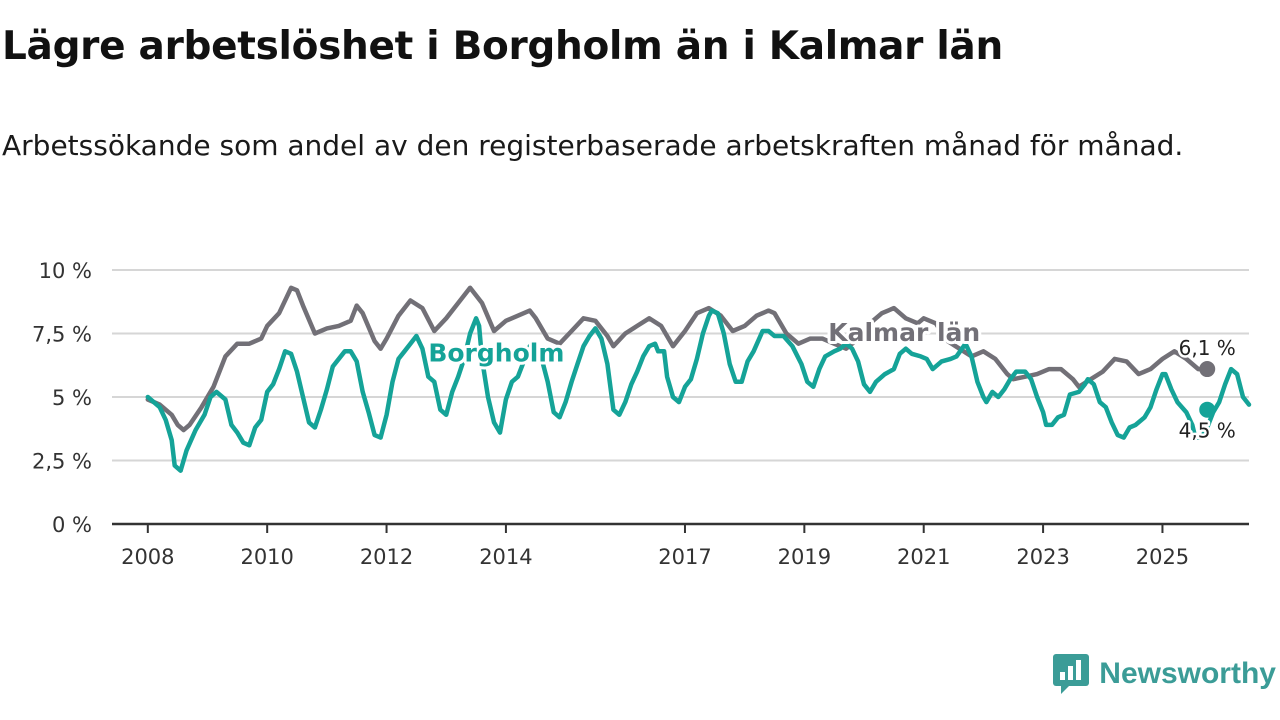  Describe the element at coordinates (147, 557) in the screenshot. I see `x-tick-label: 2008` at that location.